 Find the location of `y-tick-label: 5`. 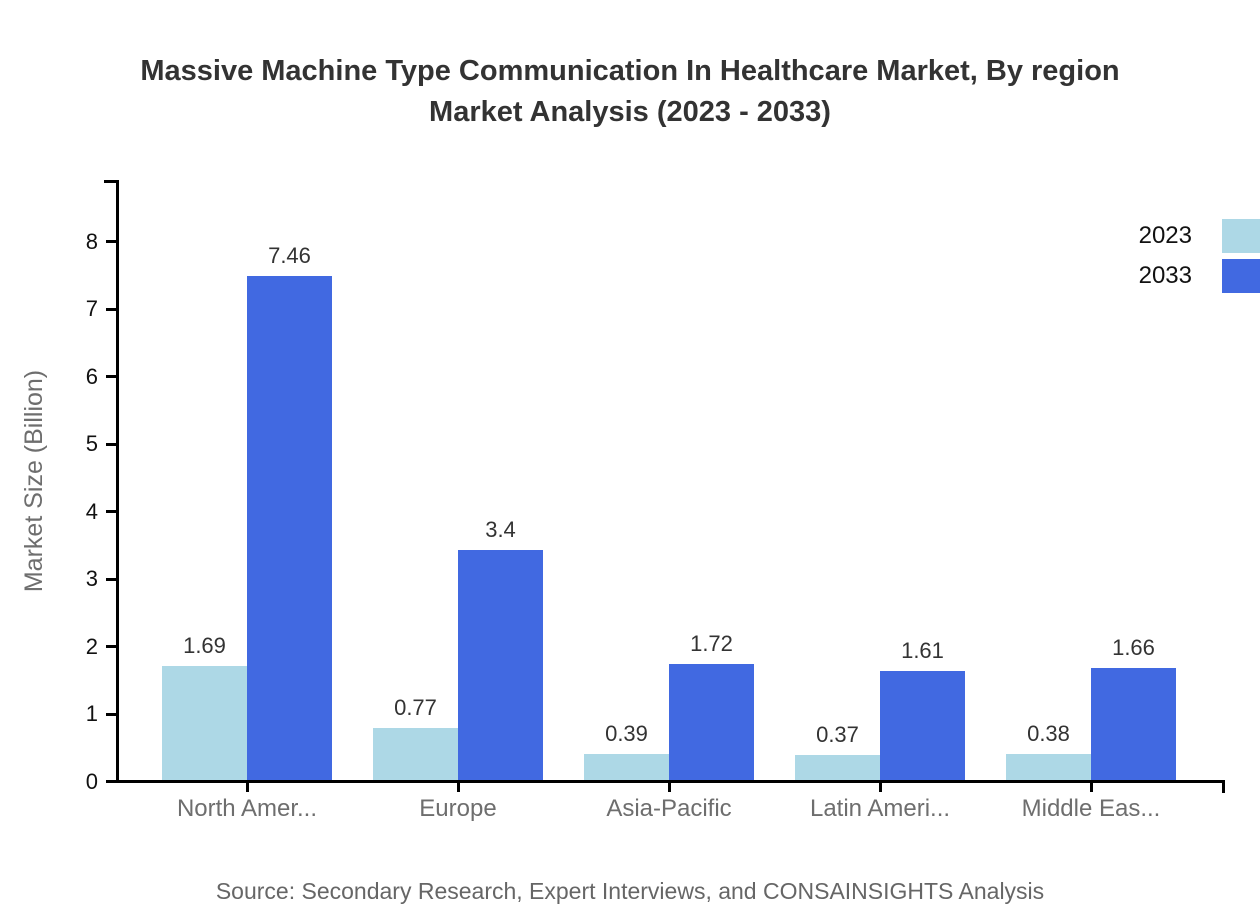

y-tick-label: 5 is located at coordinates (91, 443).